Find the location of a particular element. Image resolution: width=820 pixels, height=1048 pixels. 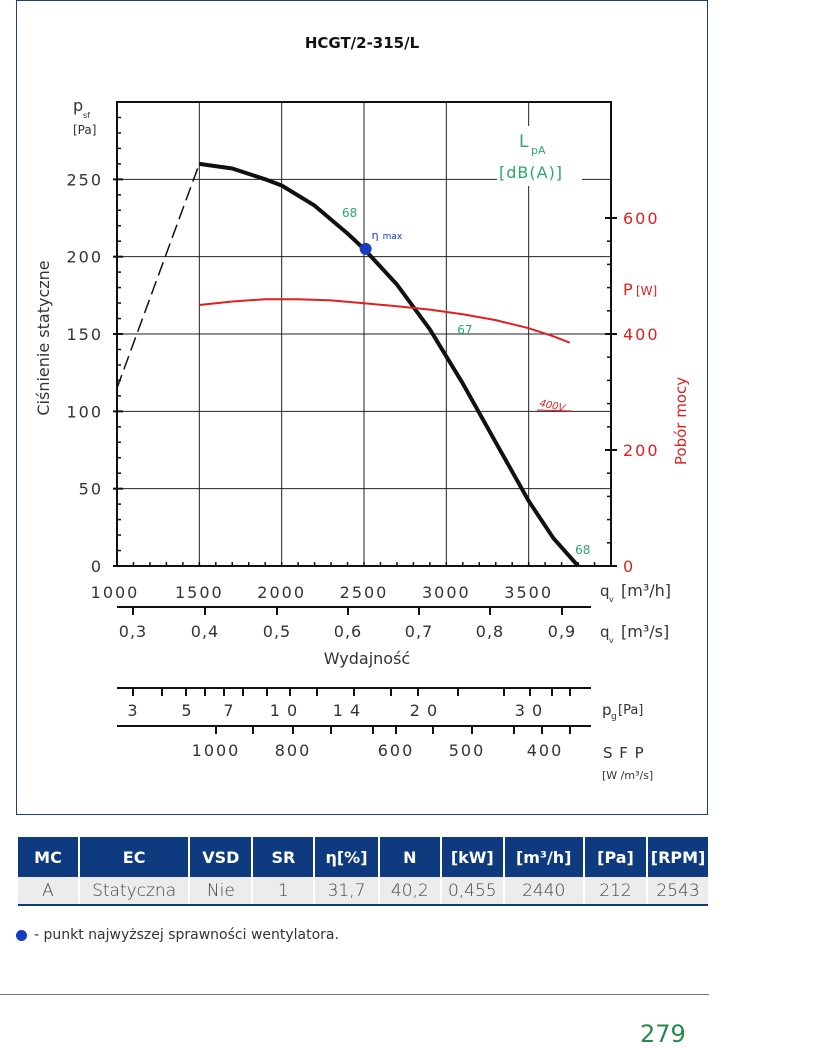

axis-sfp-label: 500 is located at coordinates (467, 750).